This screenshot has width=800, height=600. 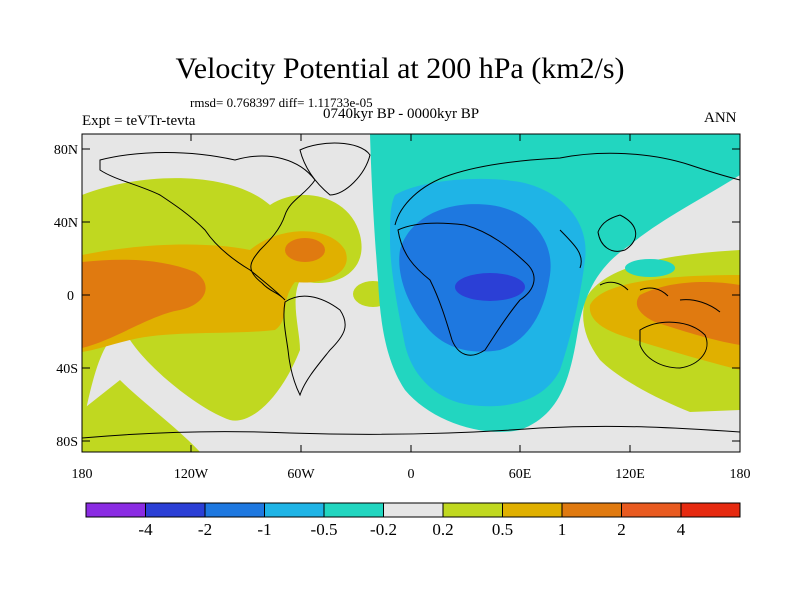 I want to click on coast-maritime, so click(x=660, y=297).